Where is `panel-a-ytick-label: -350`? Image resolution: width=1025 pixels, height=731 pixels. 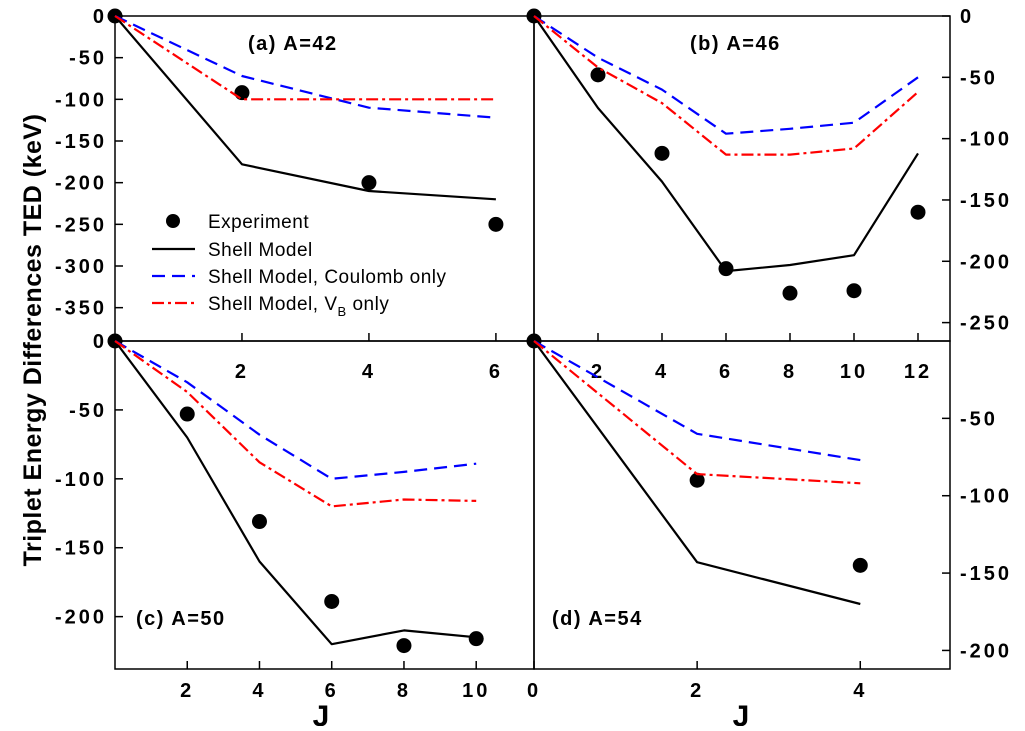
panel-a-ytick-label: -350 is located at coordinates (81, 309).